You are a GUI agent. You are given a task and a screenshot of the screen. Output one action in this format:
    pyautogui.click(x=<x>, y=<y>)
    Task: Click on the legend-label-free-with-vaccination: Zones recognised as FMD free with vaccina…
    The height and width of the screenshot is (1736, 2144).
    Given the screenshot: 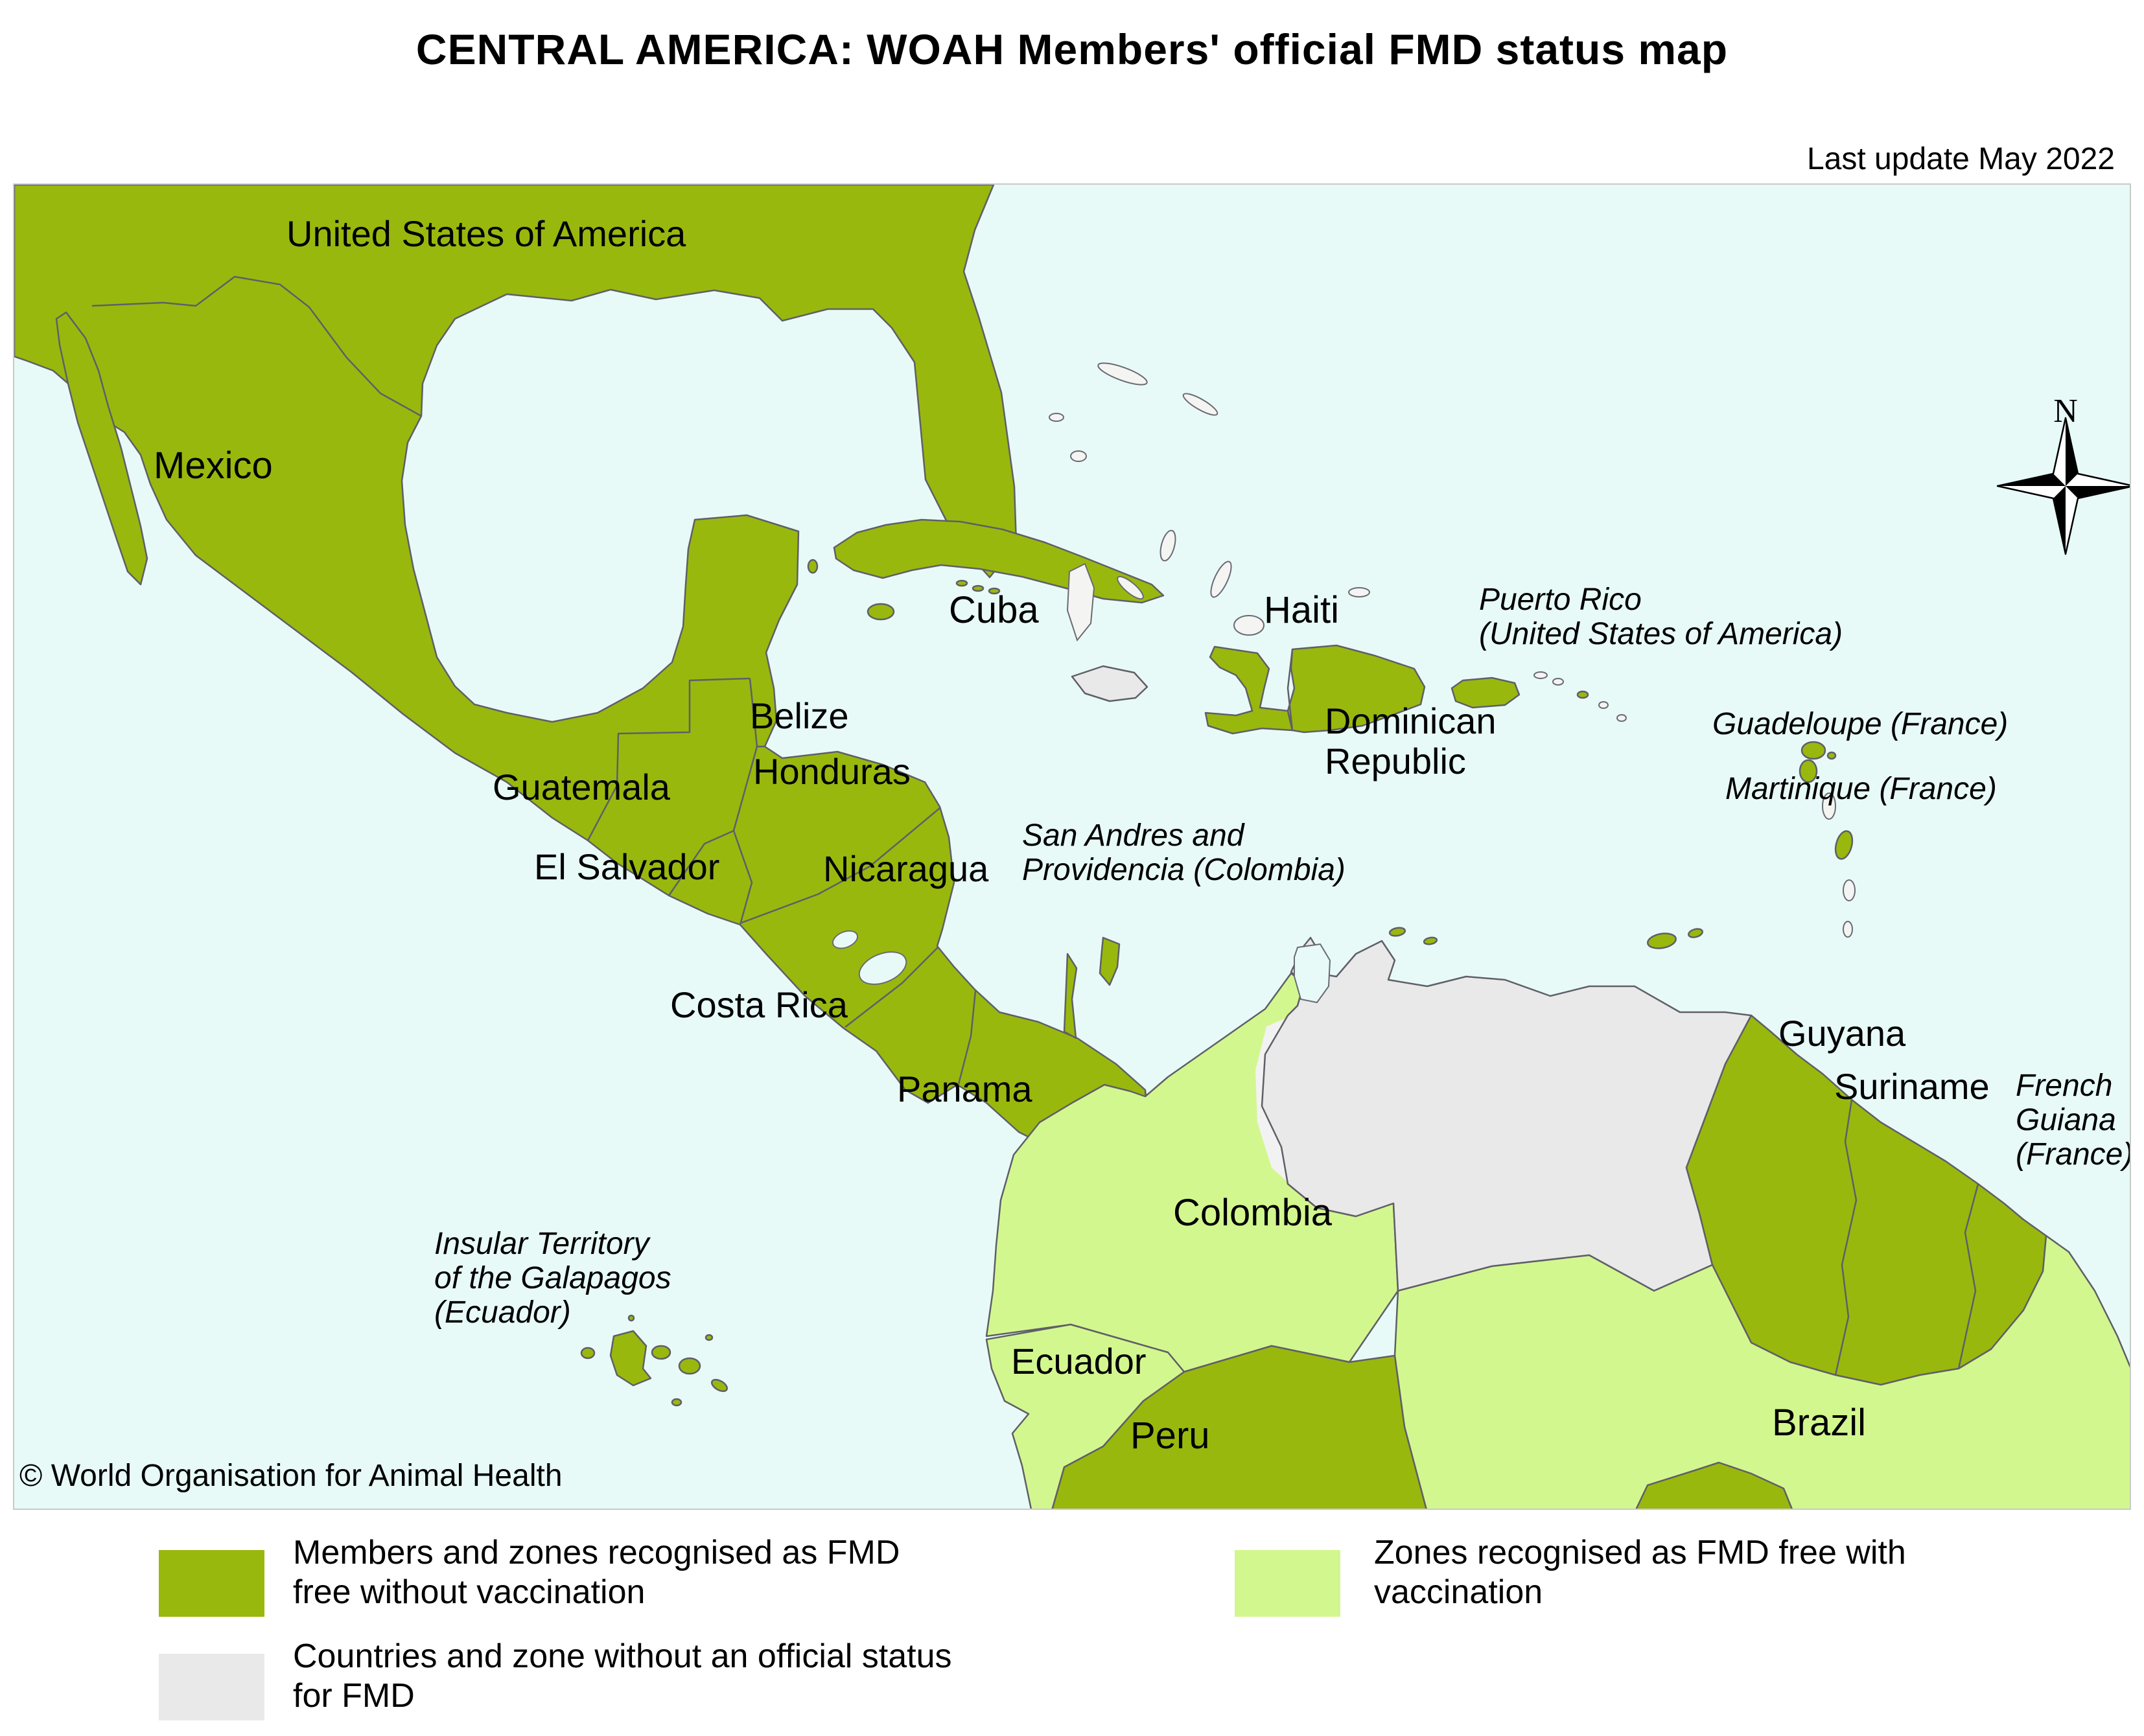 What is the action you would take?
    pyautogui.click(x=1640, y=1573)
    